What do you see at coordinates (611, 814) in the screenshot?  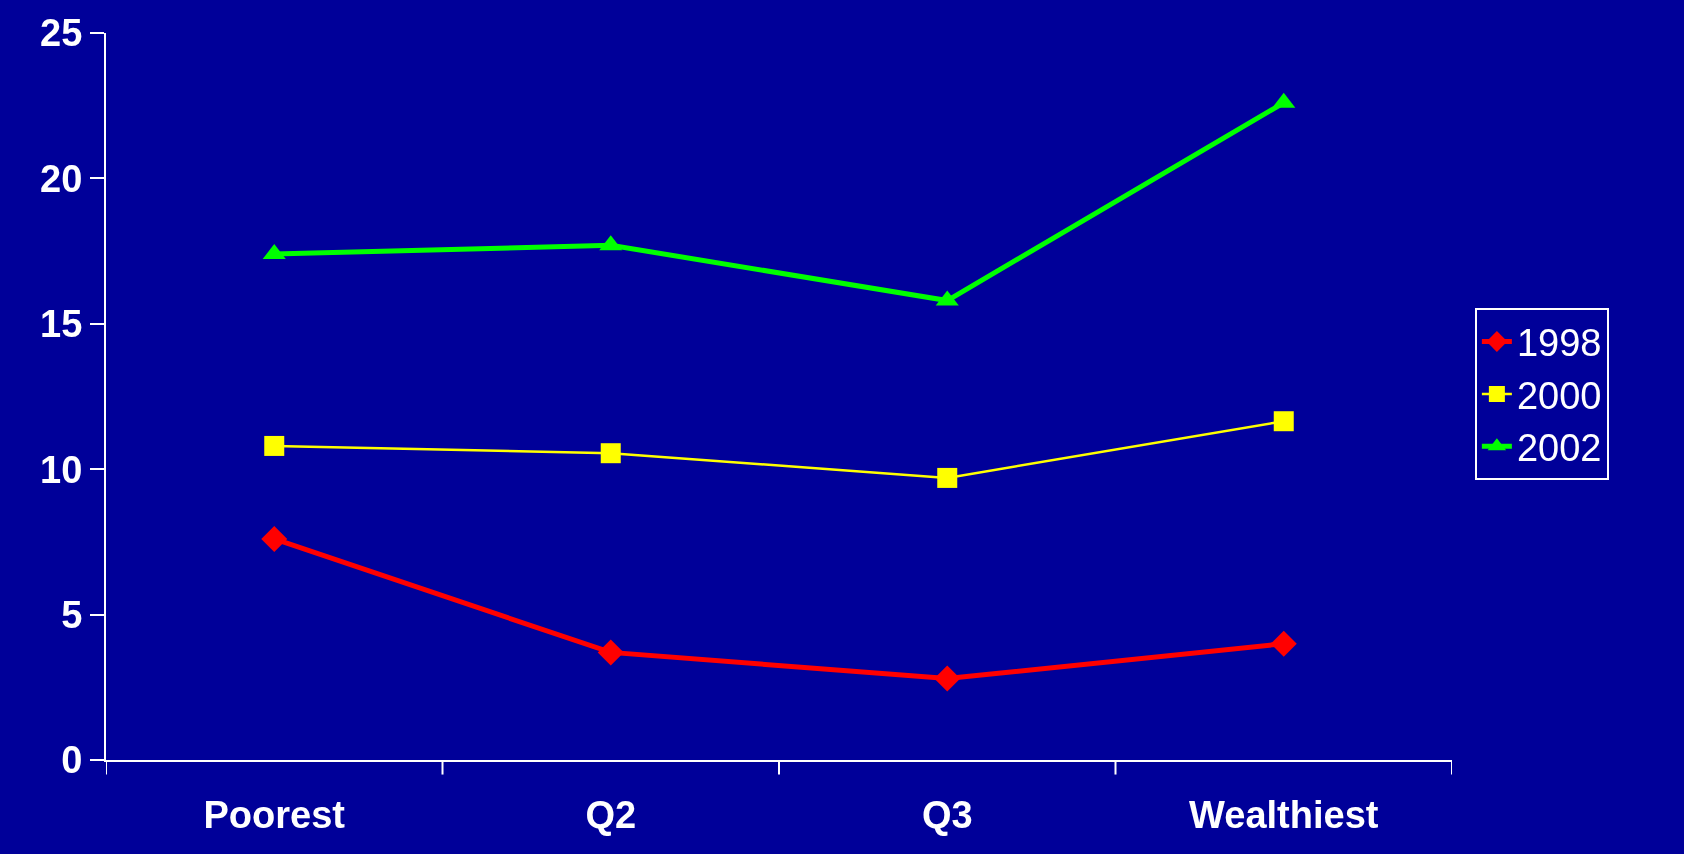 I see `x-tick-label: Q2` at bounding box center [611, 814].